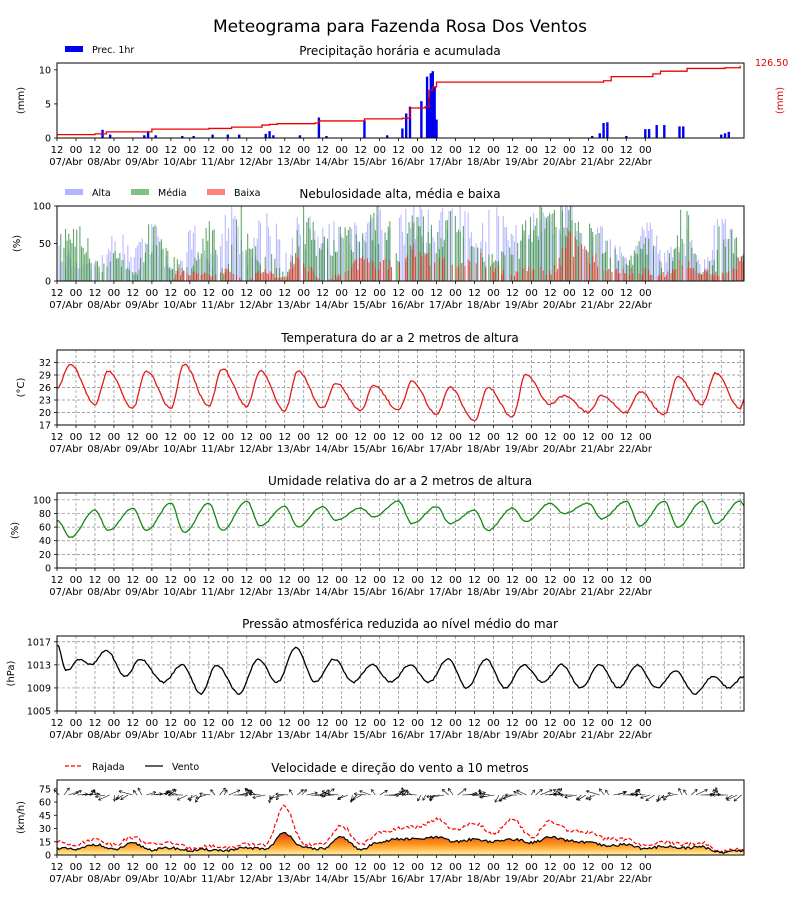  Describe the element at coordinates (598, 735) in the screenshot. I see `x-day-label: 21/Abr` at that location.